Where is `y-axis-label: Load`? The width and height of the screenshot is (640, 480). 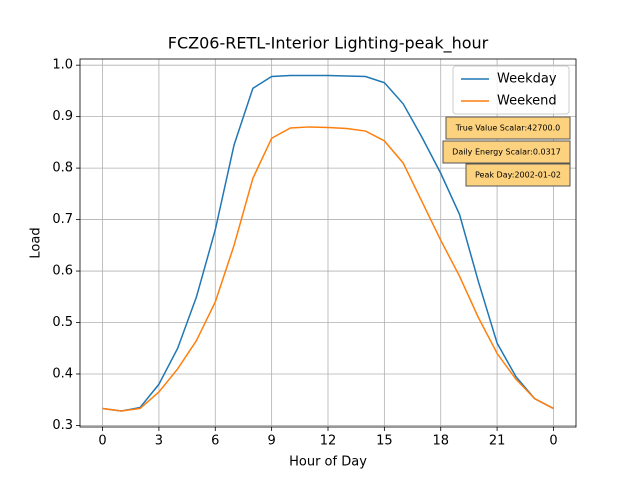
y-axis-label: Load is located at coordinates (36, 242).